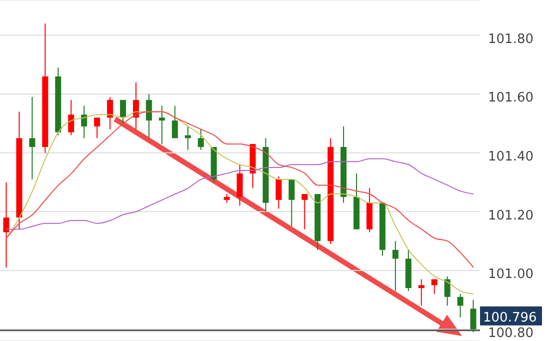 The image size is (550, 341). What do you see at coordinates (511, 39) in the screenshot?
I see `y-tick-label: 101.80` at bounding box center [511, 39].